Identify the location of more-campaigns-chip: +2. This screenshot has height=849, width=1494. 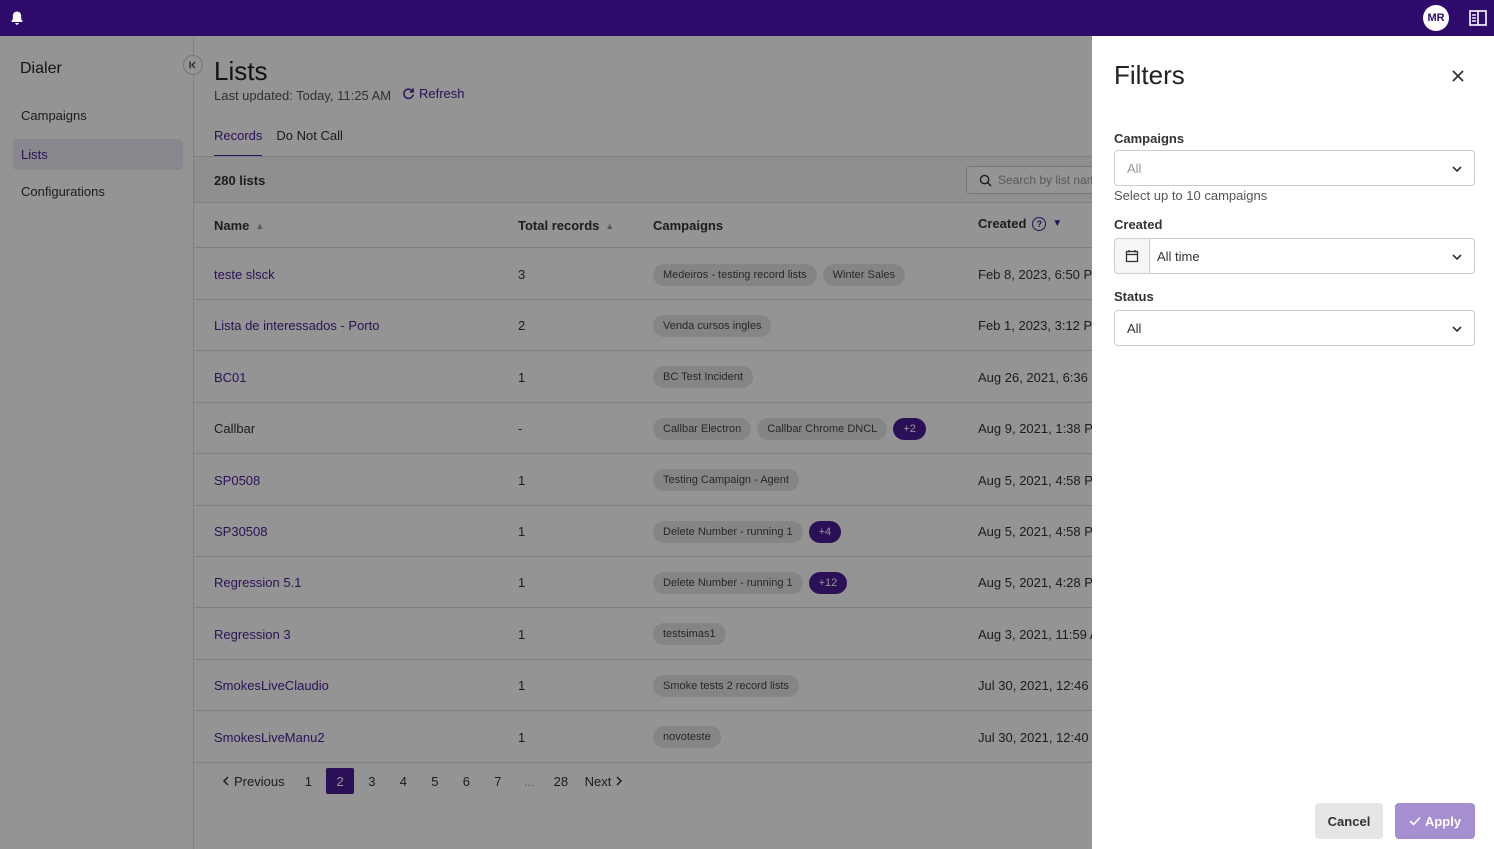
(909, 428).